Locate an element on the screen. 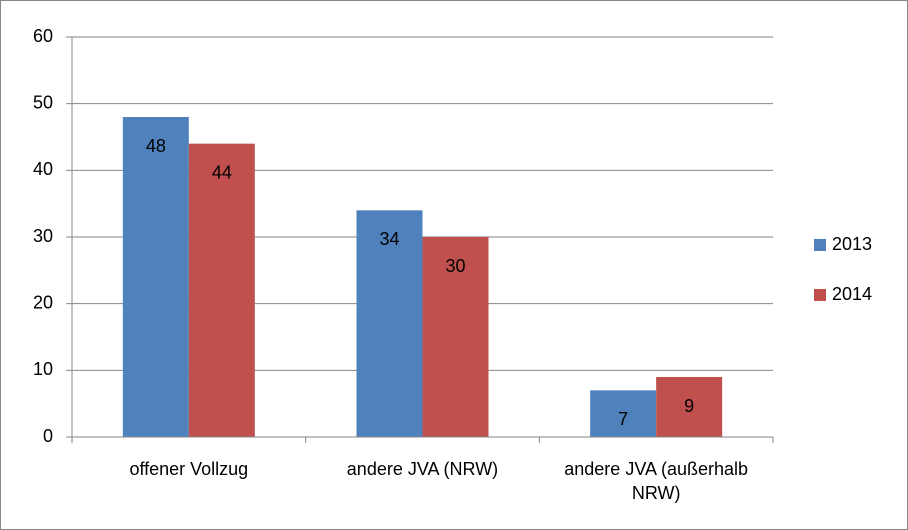  data-label: 44 is located at coordinates (222, 172).